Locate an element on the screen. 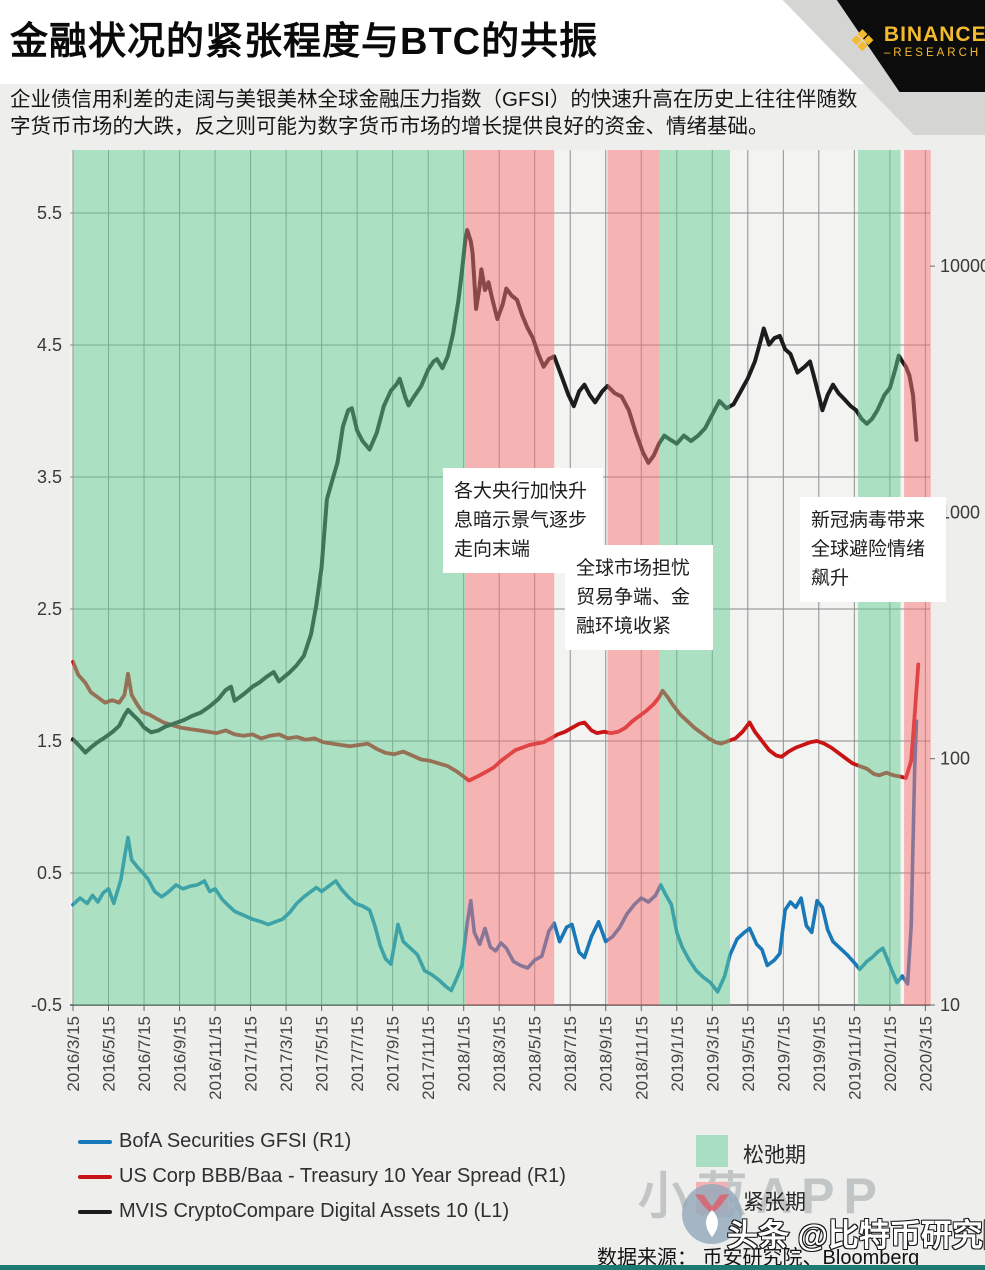 The height and width of the screenshot is (1270, 985). svg-text: 1000 is located at coordinates (960, 512).